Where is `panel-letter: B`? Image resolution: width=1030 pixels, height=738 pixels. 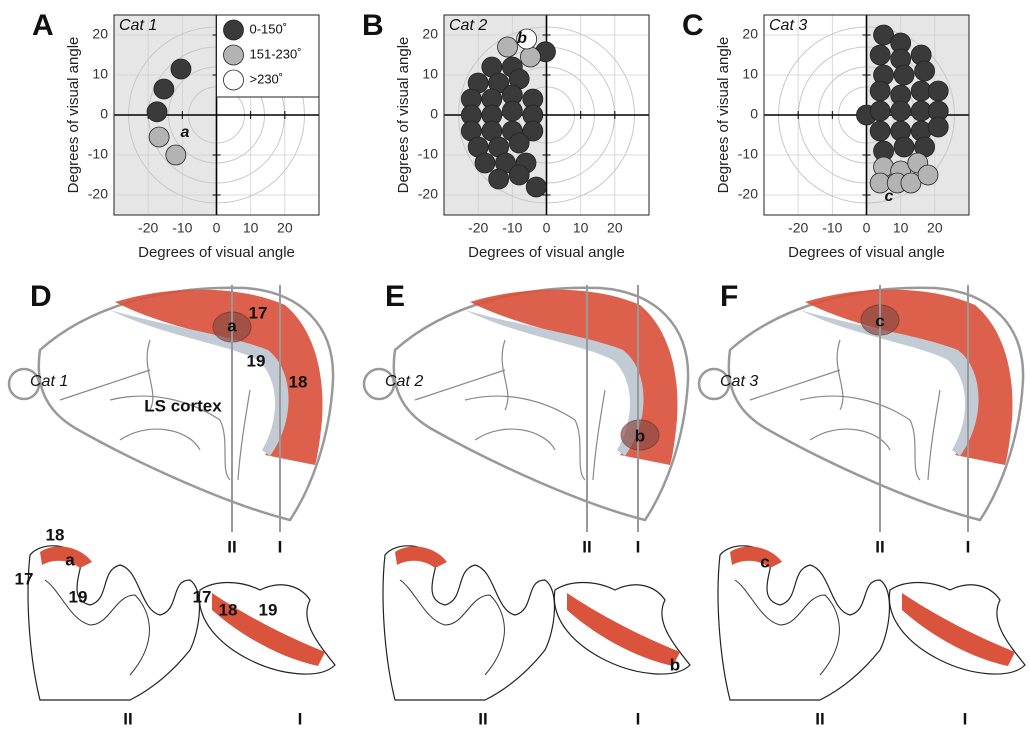
panel-letter: B is located at coordinates (373, 25).